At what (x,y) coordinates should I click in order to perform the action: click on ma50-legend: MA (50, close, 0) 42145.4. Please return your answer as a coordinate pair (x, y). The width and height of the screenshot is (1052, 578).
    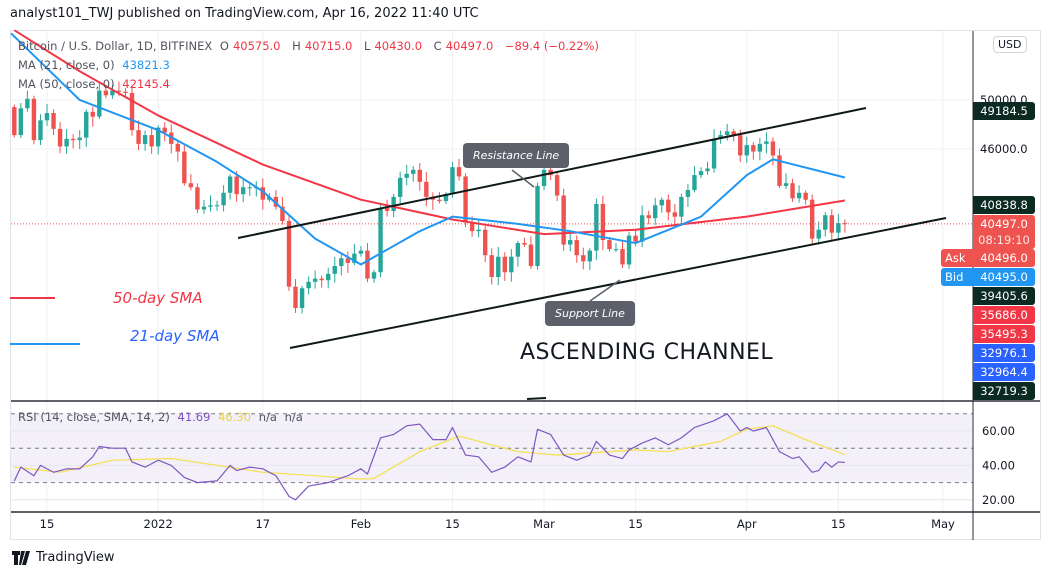
    Looking at the image, I should click on (96, 84).